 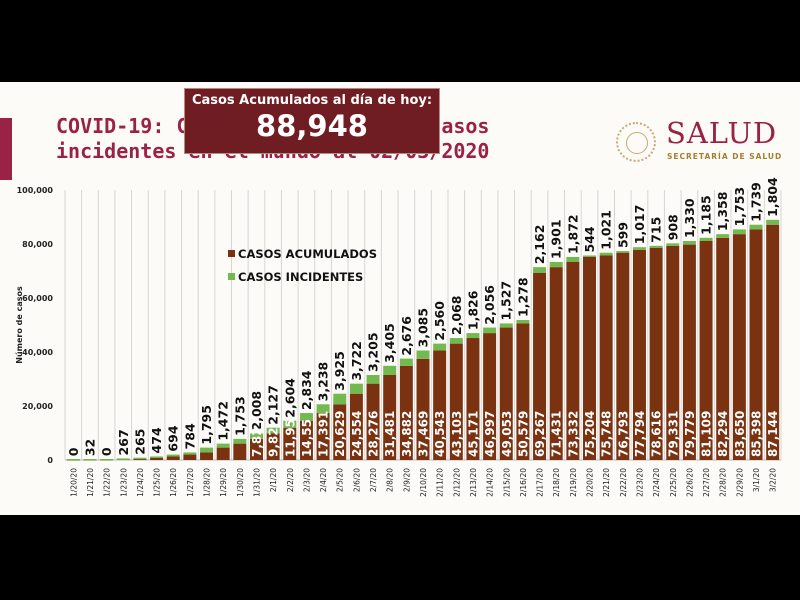 What do you see at coordinates (706, 482) in the screenshot?
I see `x-tick-label: 2/27/20` at bounding box center [706, 482].